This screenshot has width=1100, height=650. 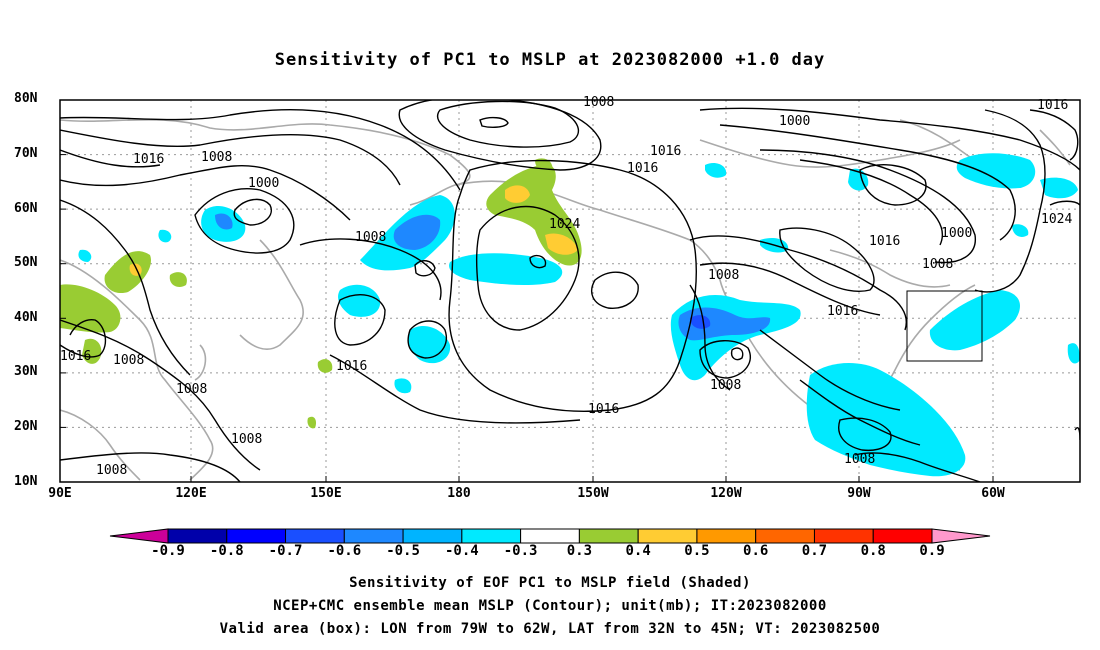 What do you see at coordinates (697, 551) in the screenshot?
I see `colorbar-tick-label: 0.5` at bounding box center [697, 551].